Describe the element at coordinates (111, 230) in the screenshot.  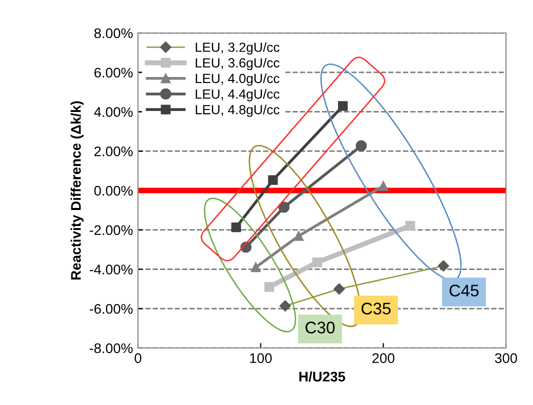
I see `y-tick-label: -2.00%` at that location.